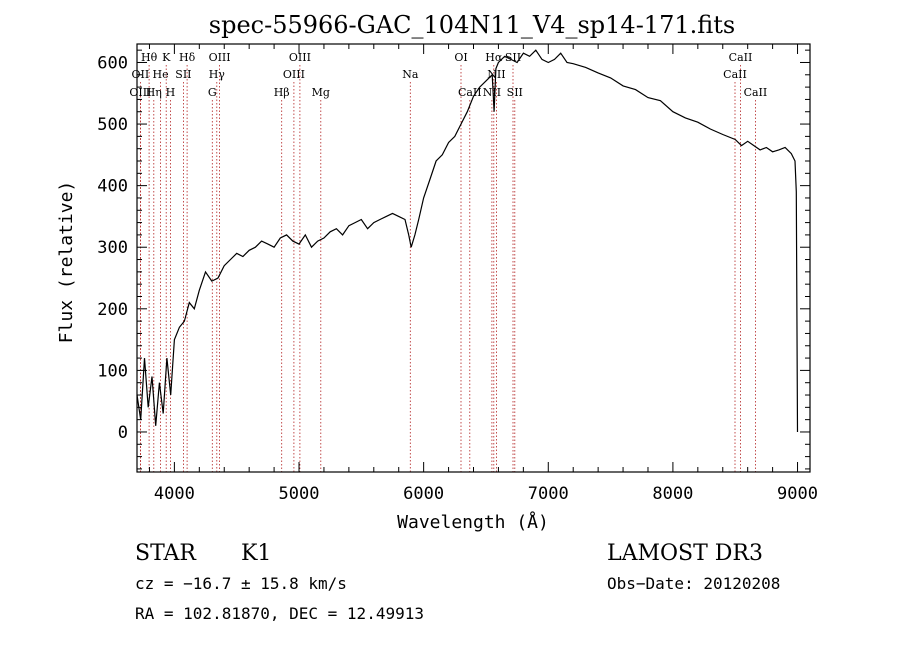  Describe the element at coordinates (410, 74) in the screenshot. I see `line-label-14: Na` at that location.